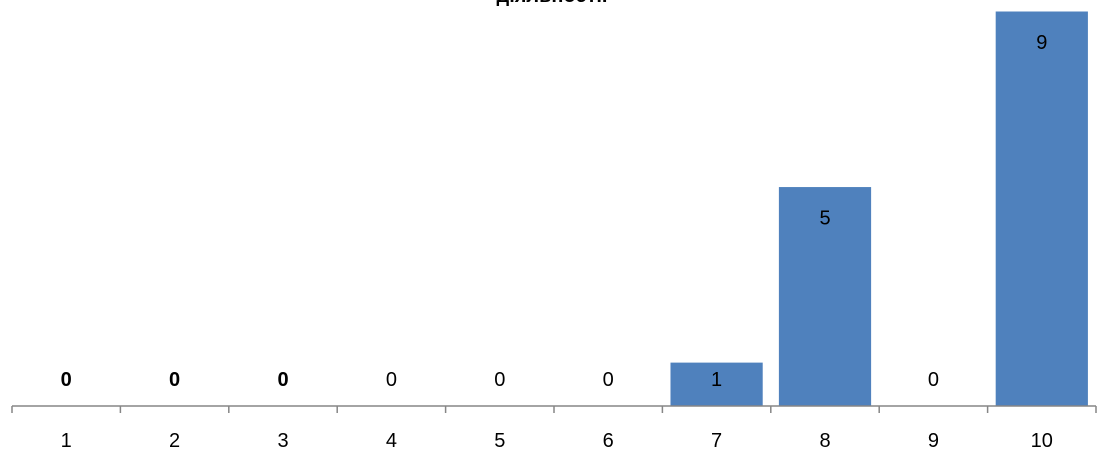  Describe the element at coordinates (499, 380) in the screenshot. I see `data-label-5: 0` at that location.